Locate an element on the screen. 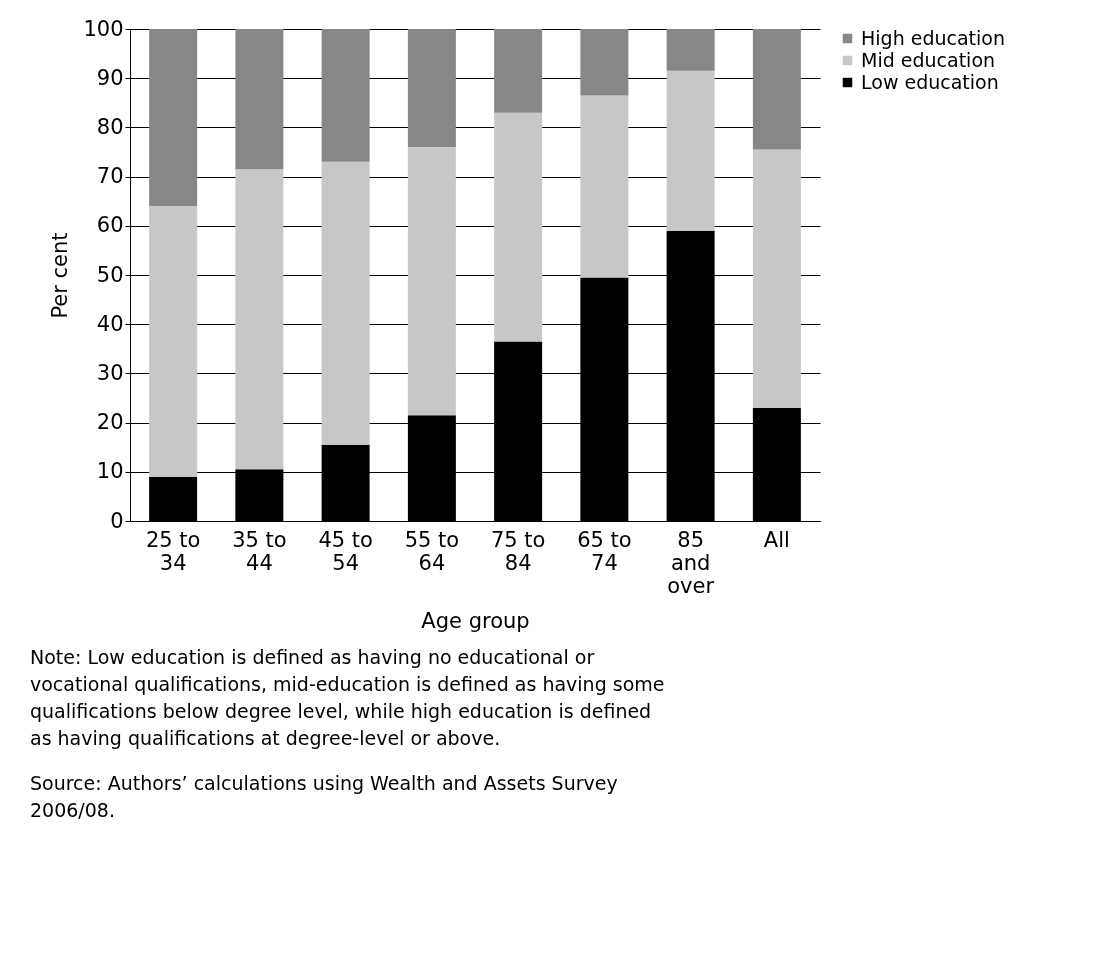  y-tick-label: 90 is located at coordinates (110, 77).